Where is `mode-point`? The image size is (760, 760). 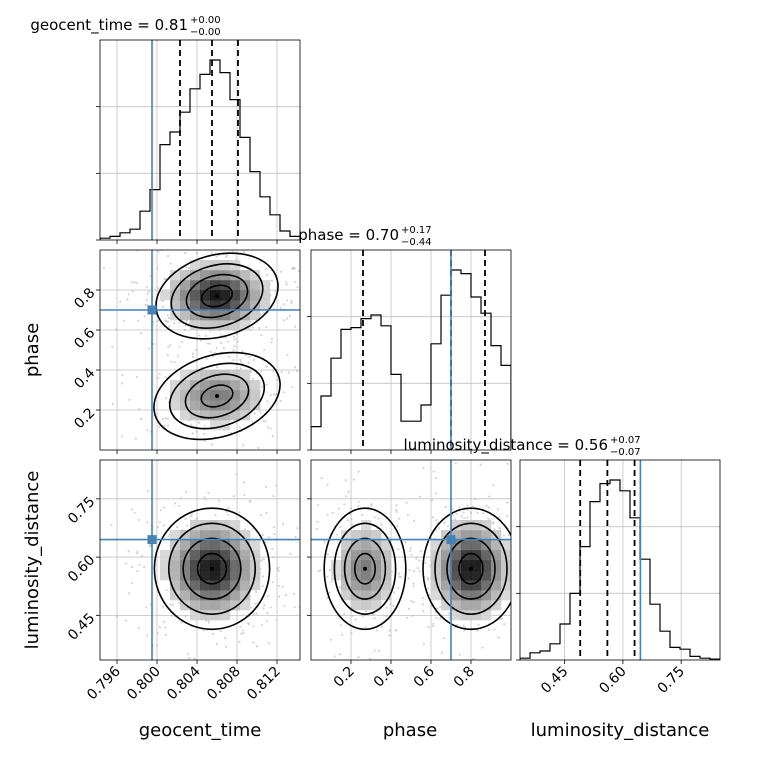
mode-point is located at coordinates (217, 396).